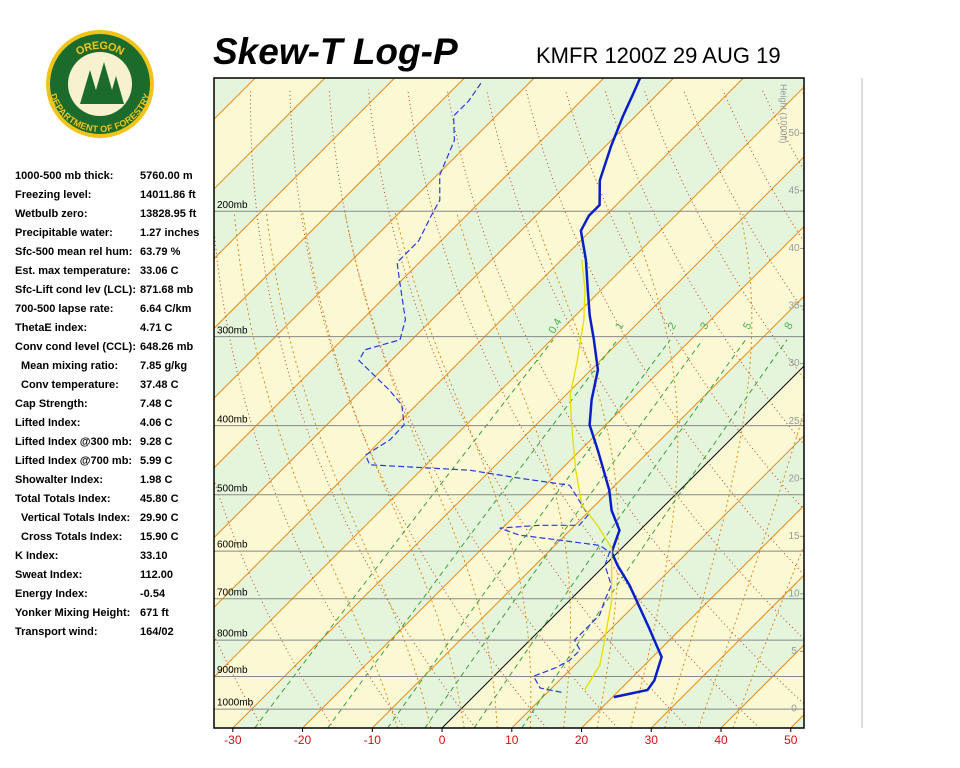  Describe the element at coordinates (51, 214) in the screenshot. I see `index-label: Wetbulb zero:` at that location.